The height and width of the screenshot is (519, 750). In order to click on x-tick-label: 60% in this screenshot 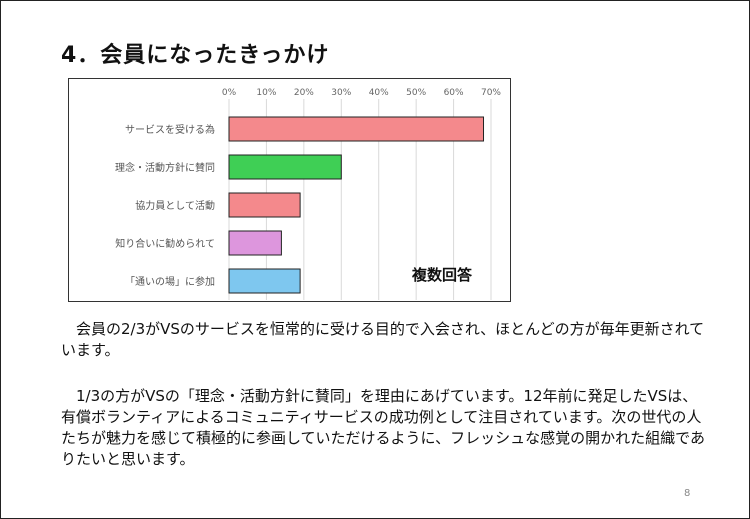, I will do `click(454, 93)`.